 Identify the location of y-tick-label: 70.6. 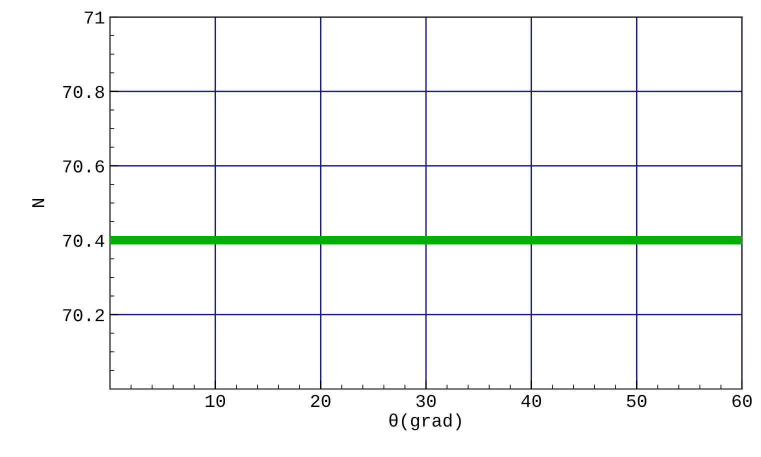
(83, 166).